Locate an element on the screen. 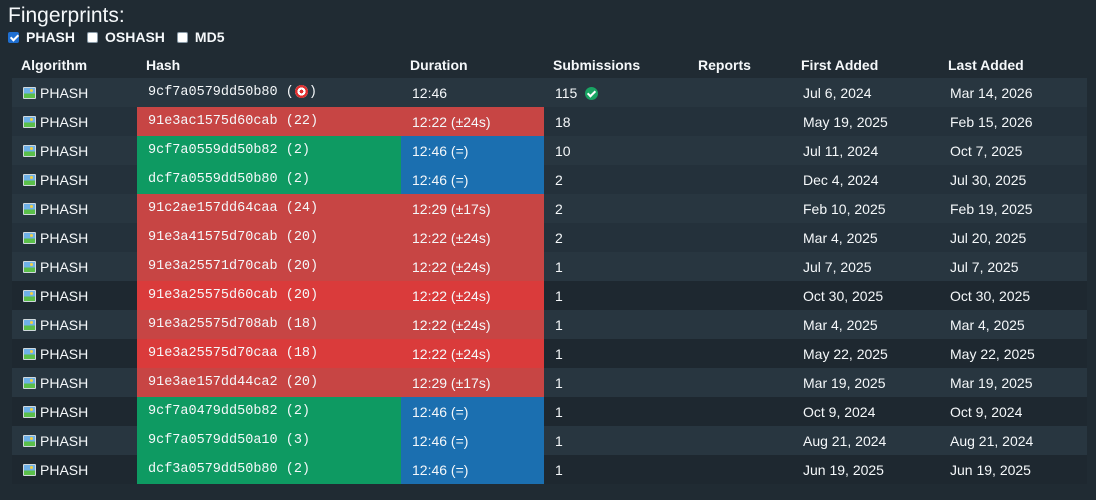 The image size is (1096, 500). hash-cell: 91e3a41575d70cab (20) is located at coordinates (269, 237).